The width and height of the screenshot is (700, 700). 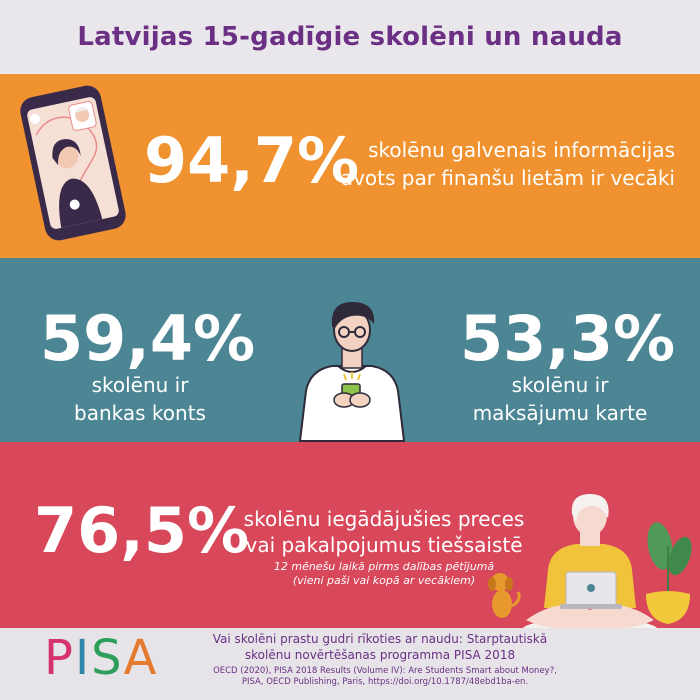 What do you see at coordinates (148, 338) in the screenshot?
I see `bank-account-value: 59,4%` at bounding box center [148, 338].